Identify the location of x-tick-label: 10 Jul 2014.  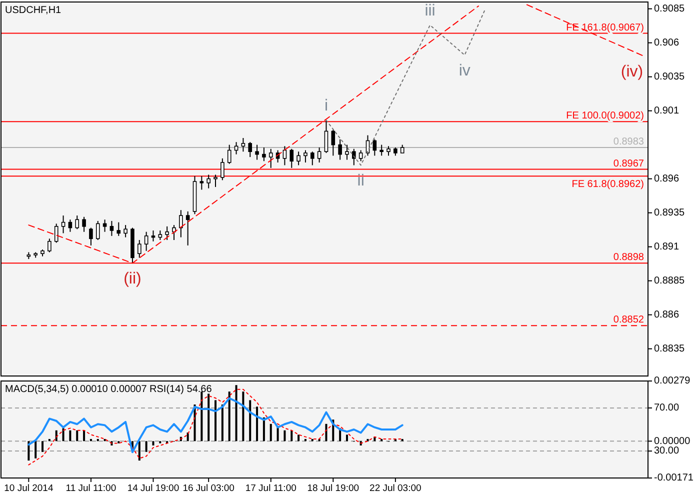
(29, 488).